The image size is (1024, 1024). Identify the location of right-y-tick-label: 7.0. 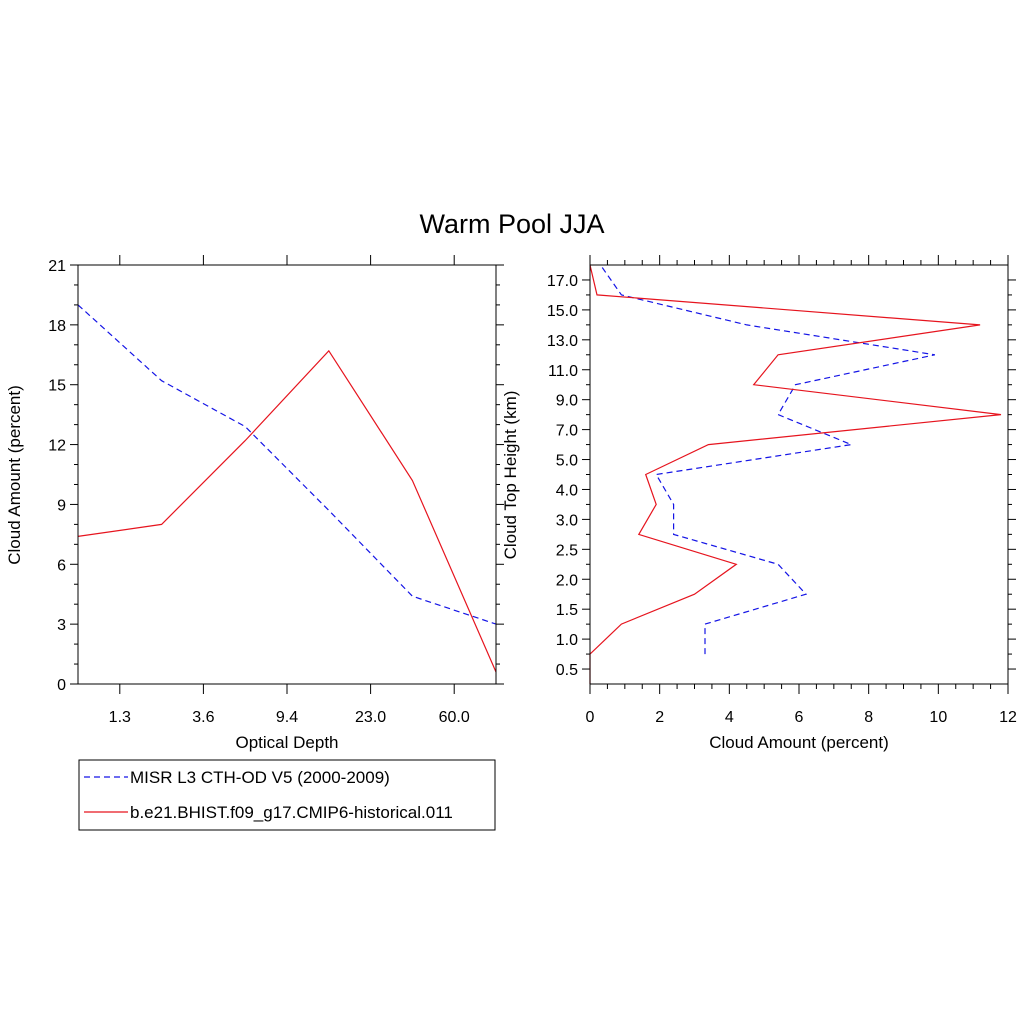
(567, 431).